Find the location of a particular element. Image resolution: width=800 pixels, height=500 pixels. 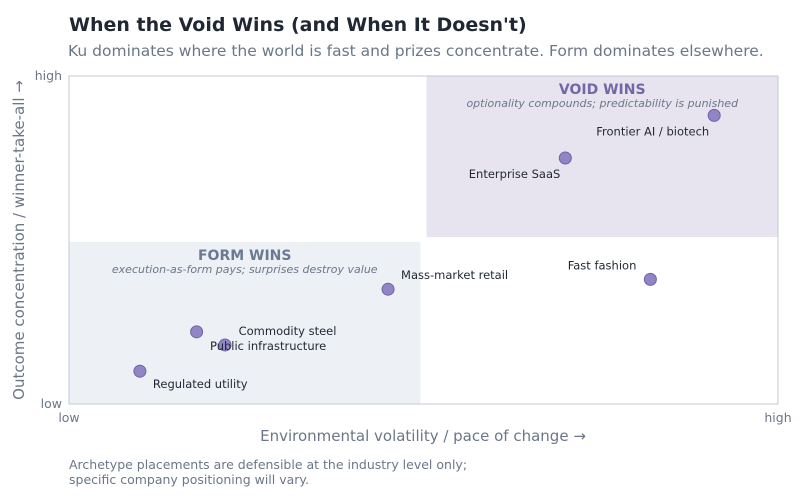

chart-title: When the Void Wins (and When It Doesn't) is located at coordinates (298, 25).